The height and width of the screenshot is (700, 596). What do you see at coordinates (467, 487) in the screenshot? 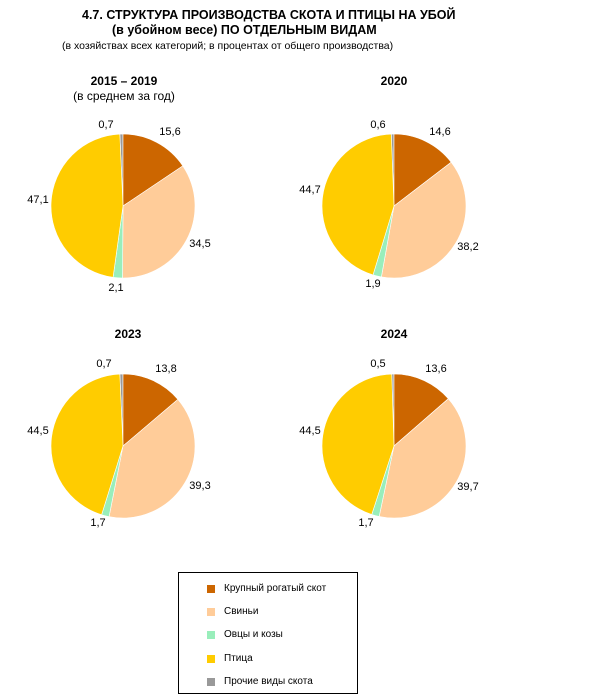
I see `data-label-pigs-2024: 39,7` at bounding box center [467, 487].